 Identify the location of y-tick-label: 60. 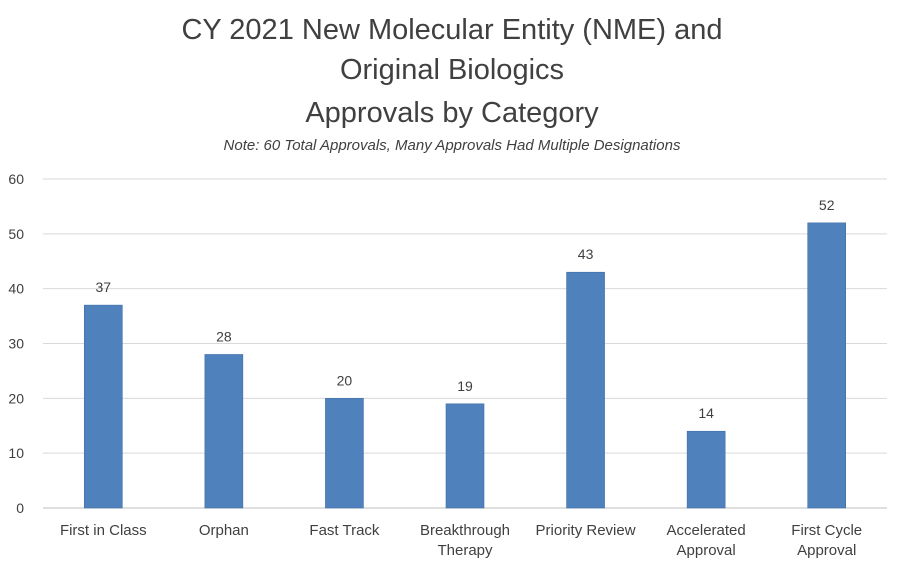
(16, 179).